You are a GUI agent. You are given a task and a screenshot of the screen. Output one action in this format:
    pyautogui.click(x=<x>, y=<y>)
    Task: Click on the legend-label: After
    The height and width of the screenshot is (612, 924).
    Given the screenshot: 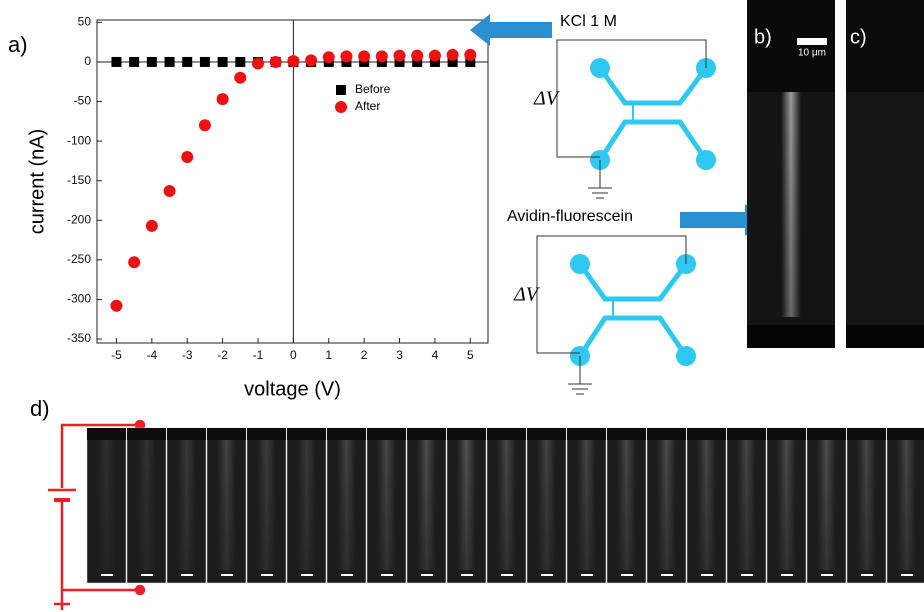 What is the action you would take?
    pyautogui.click(x=367, y=106)
    